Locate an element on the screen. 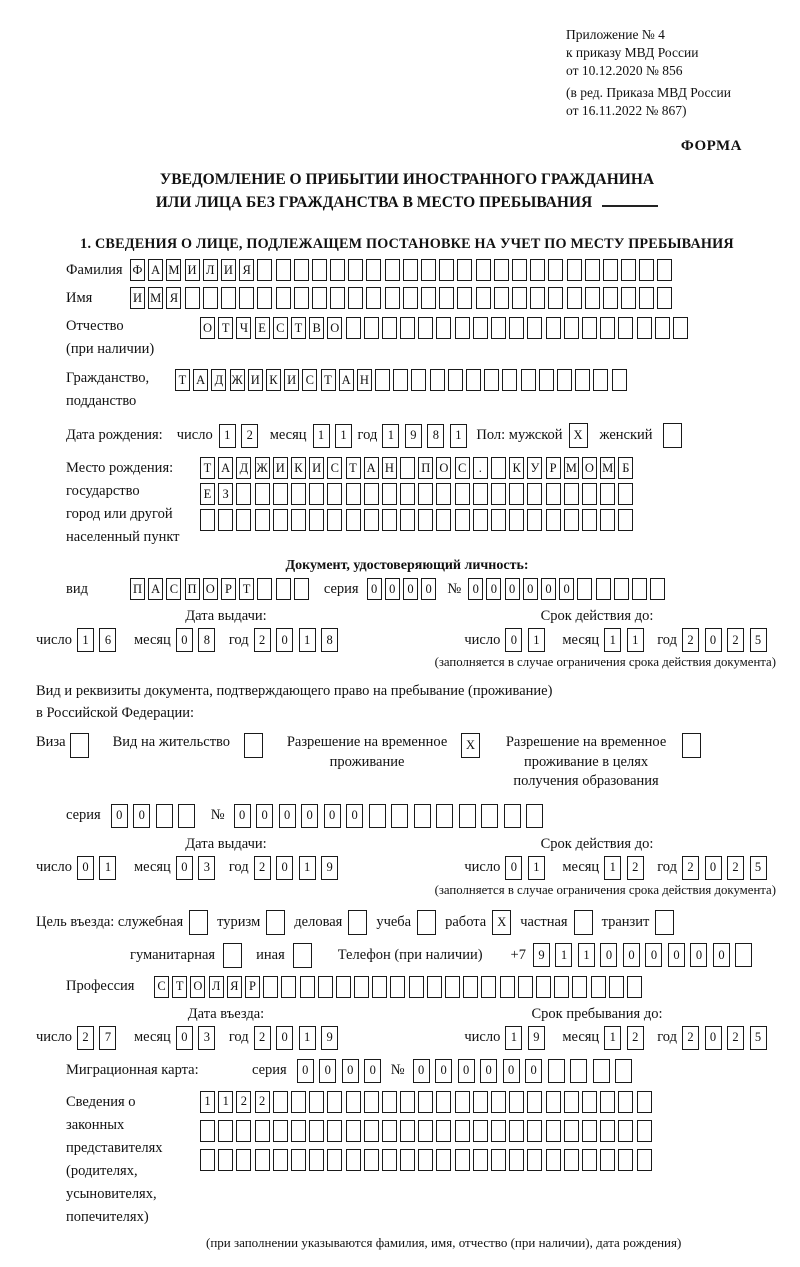 The image size is (800, 1267). char-cell: 1 is located at coordinates (85, 640).